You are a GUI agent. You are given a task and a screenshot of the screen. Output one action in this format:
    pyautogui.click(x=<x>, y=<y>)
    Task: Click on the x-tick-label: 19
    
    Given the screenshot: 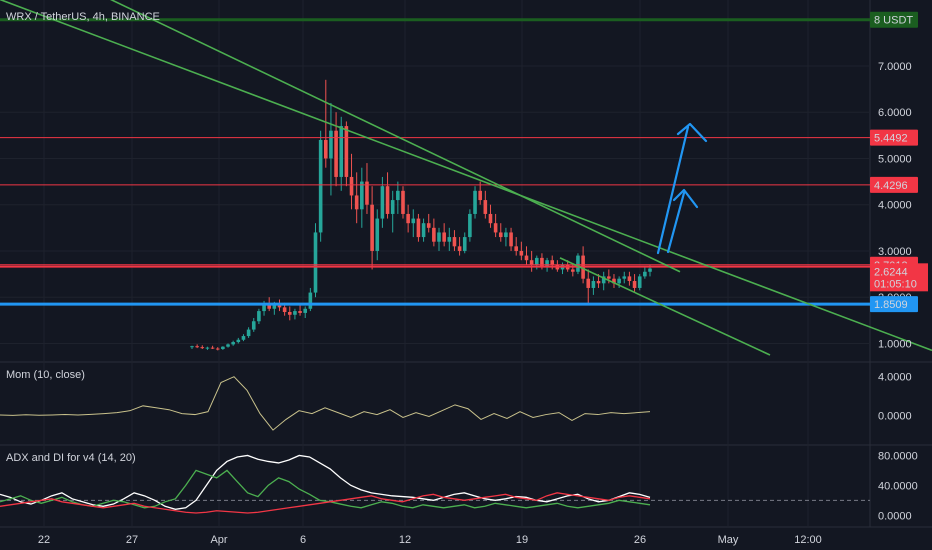 What is the action you would take?
    pyautogui.click(x=522, y=540)
    